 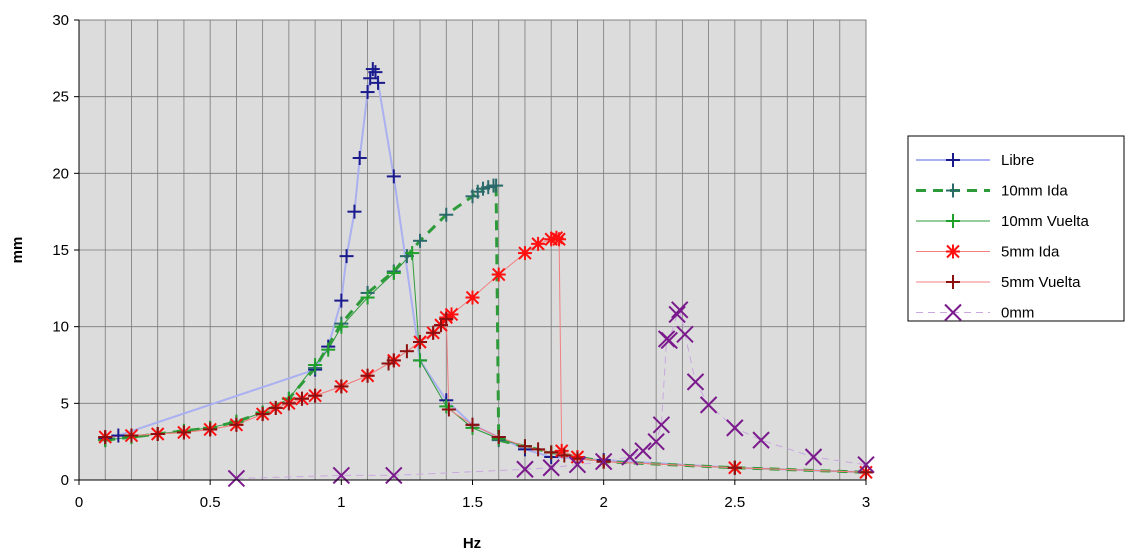 I want to click on y-tick-label: 0, so click(x=65, y=480).